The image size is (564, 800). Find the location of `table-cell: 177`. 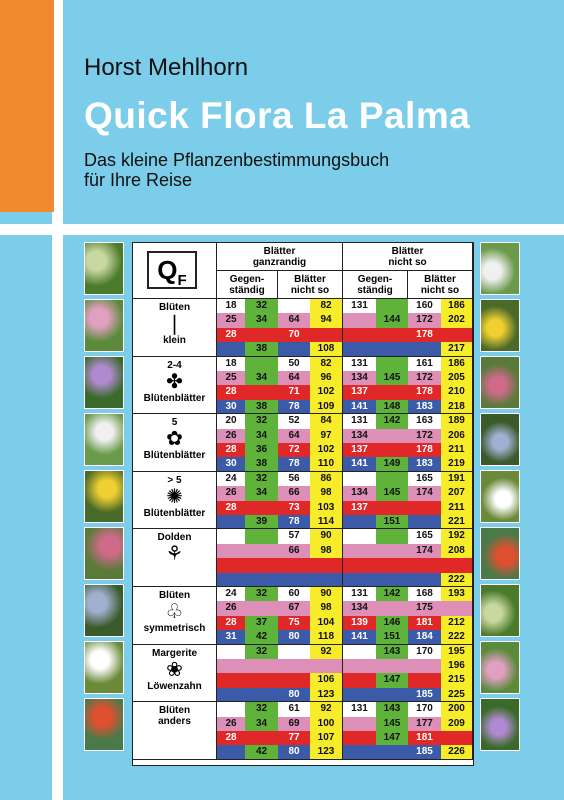

table-cell: 177 is located at coordinates (424, 723).